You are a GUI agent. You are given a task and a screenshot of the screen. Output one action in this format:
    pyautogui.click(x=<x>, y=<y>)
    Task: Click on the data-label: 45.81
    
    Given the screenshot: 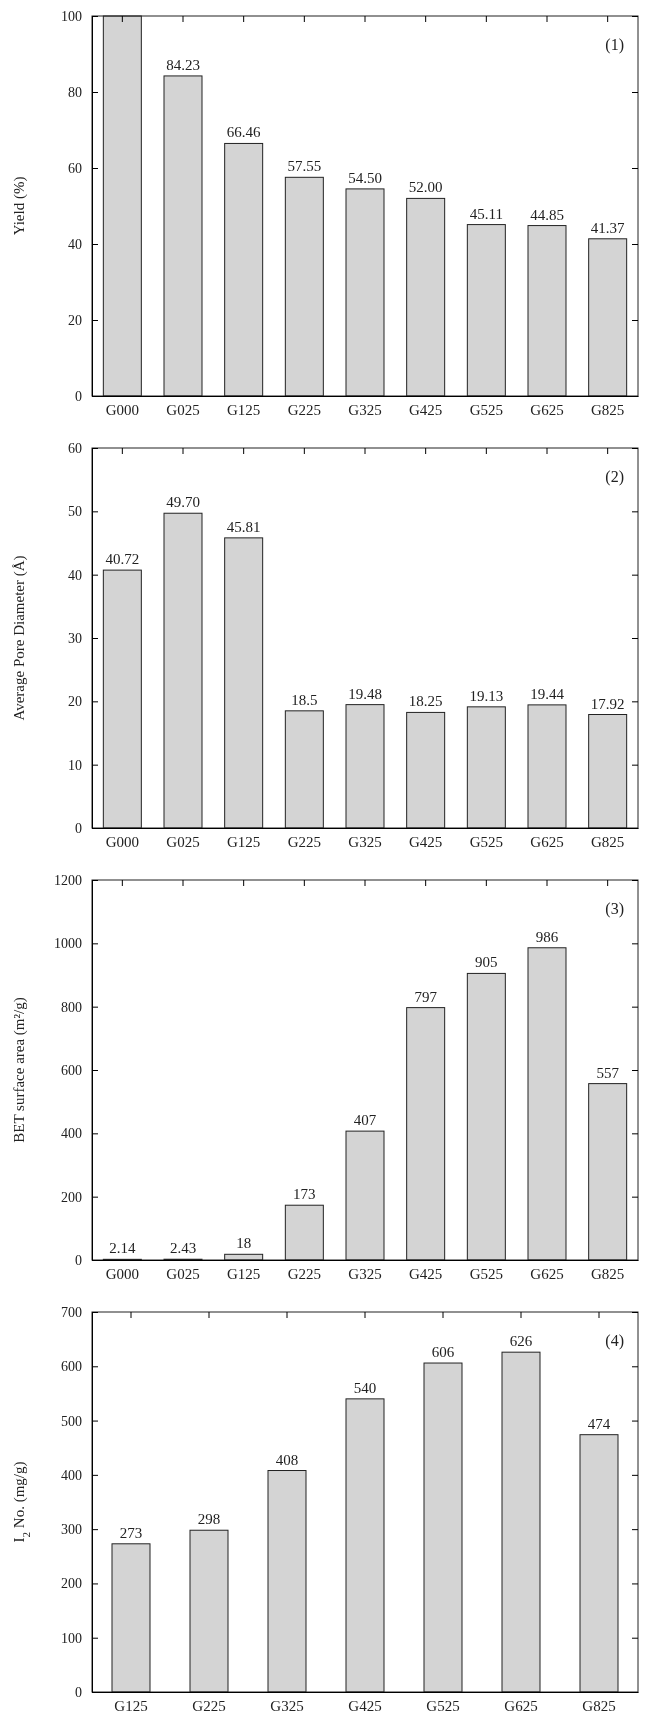 What is the action you would take?
    pyautogui.click(x=243, y=526)
    